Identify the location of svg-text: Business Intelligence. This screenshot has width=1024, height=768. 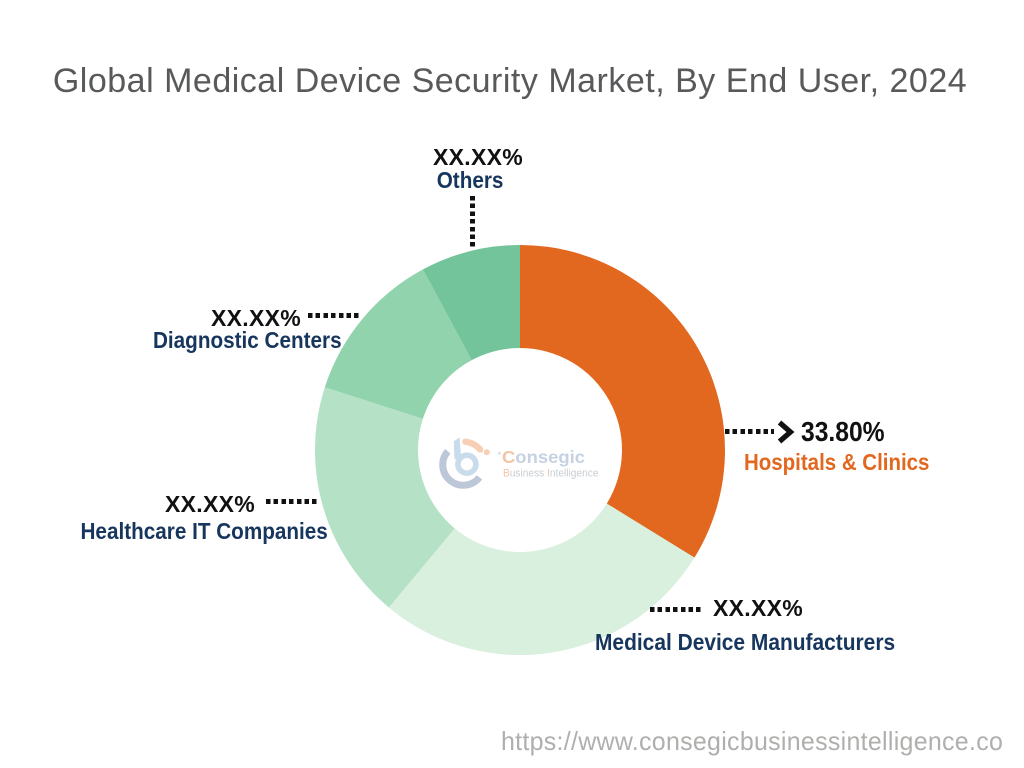
(551, 473).